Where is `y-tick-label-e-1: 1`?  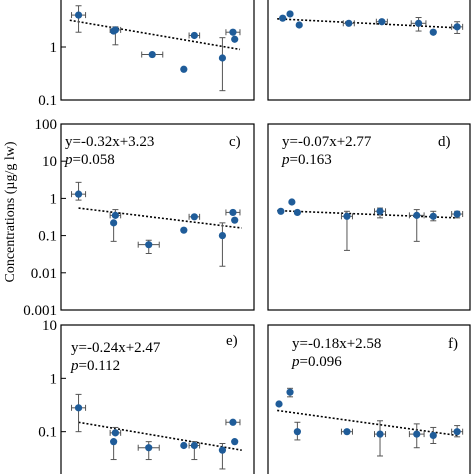 y-tick-label-e-1: 1 is located at coordinates (54, 379).